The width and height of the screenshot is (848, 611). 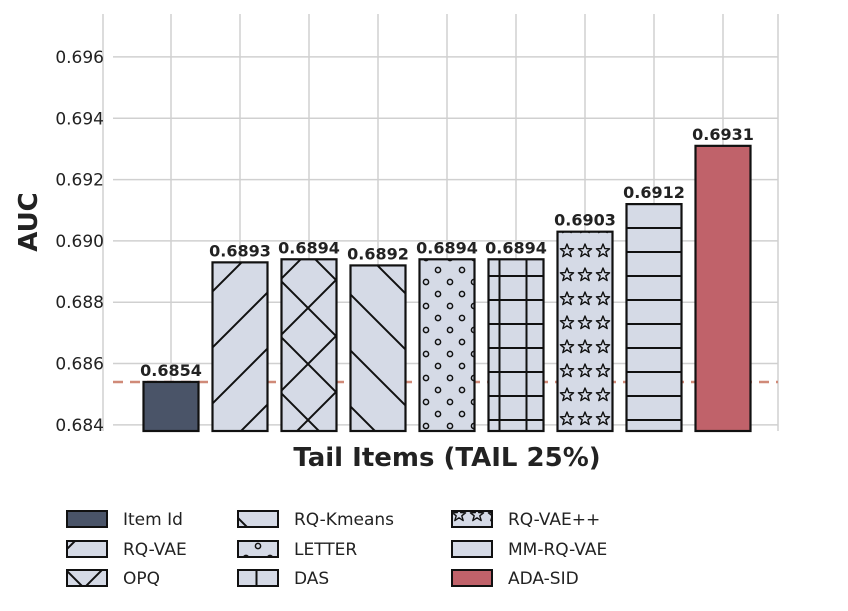 What do you see at coordinates (79, 119) in the screenshot?
I see `y-tick-label: 0.694` at bounding box center [79, 119].